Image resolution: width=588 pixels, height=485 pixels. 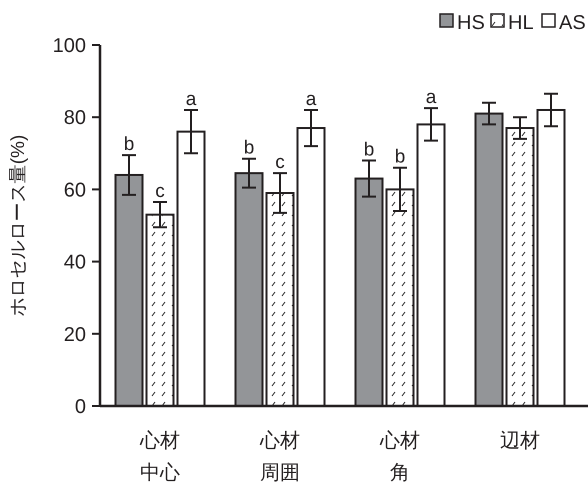 I want to click on y-tick-label: 20, so click(x=75, y=335).